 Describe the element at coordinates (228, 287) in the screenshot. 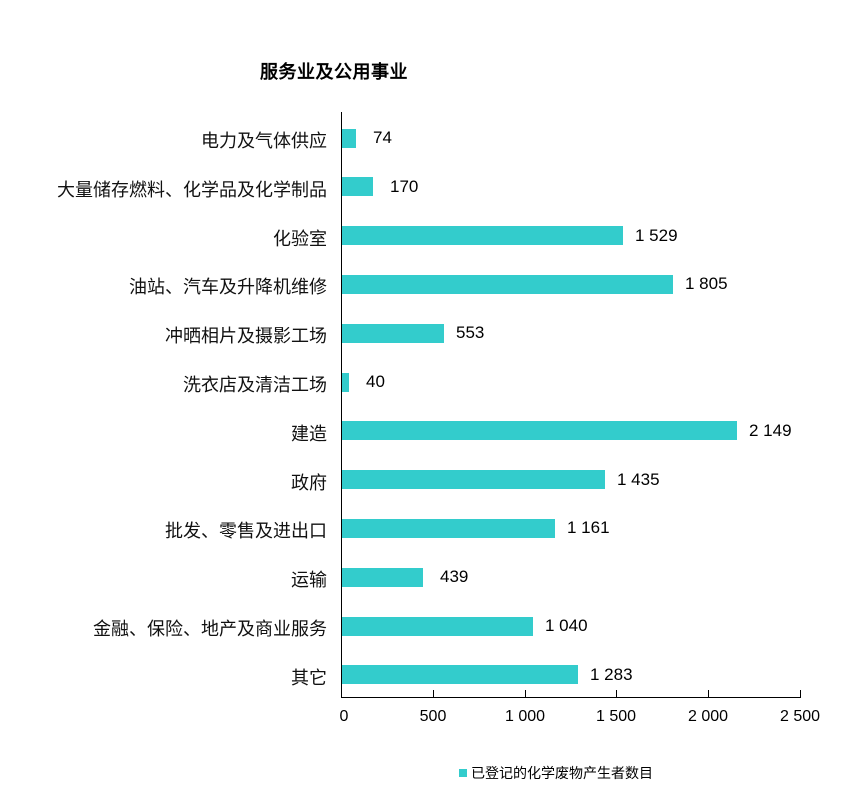

I see `category-label: 油站、汽车及升降机维修` at that location.